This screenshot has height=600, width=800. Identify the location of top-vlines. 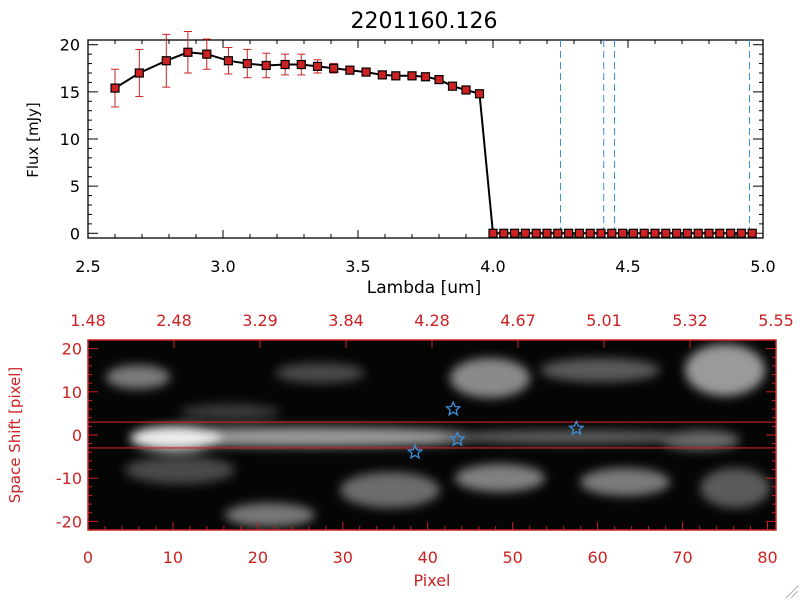
(655, 139).